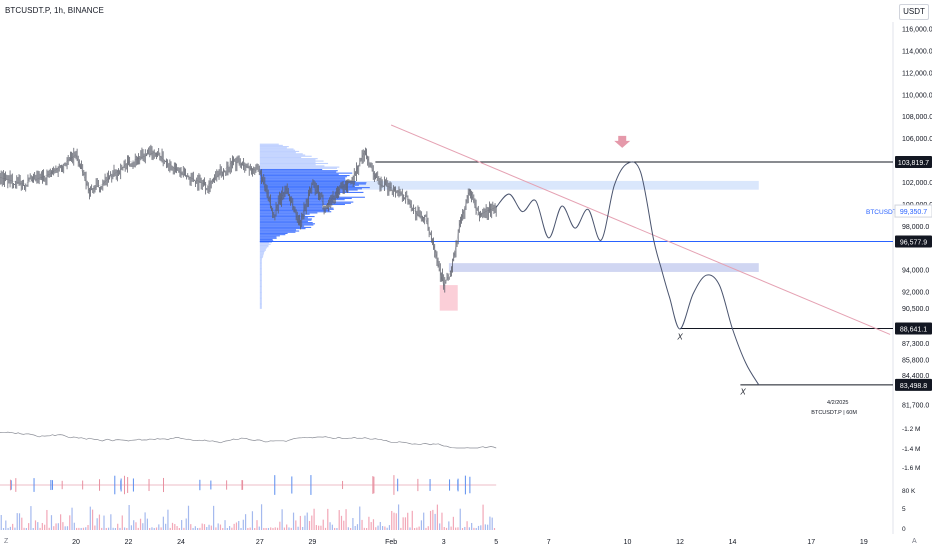  What do you see at coordinates (248, 480) in the screenshot?
I see `indicator-panes` at bounding box center [248, 480].